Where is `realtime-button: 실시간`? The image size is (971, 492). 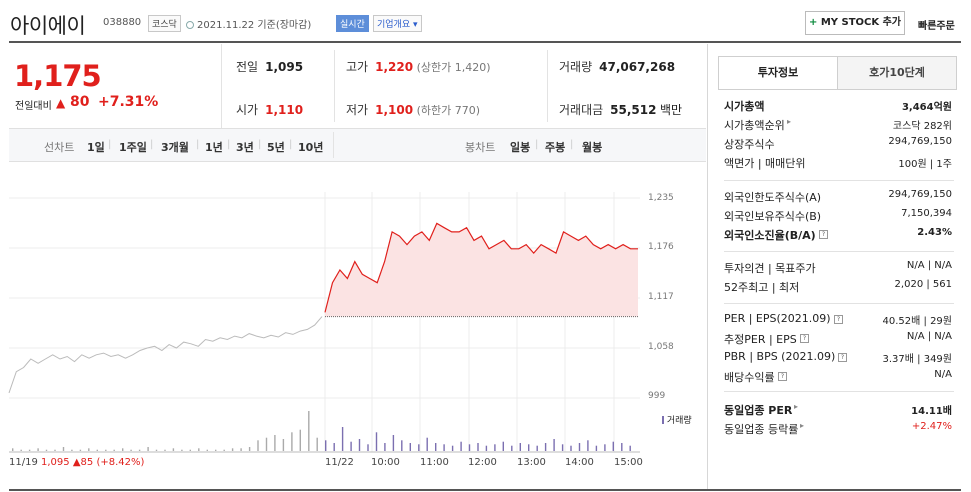 realtime-button: 실시간 is located at coordinates (352, 23).